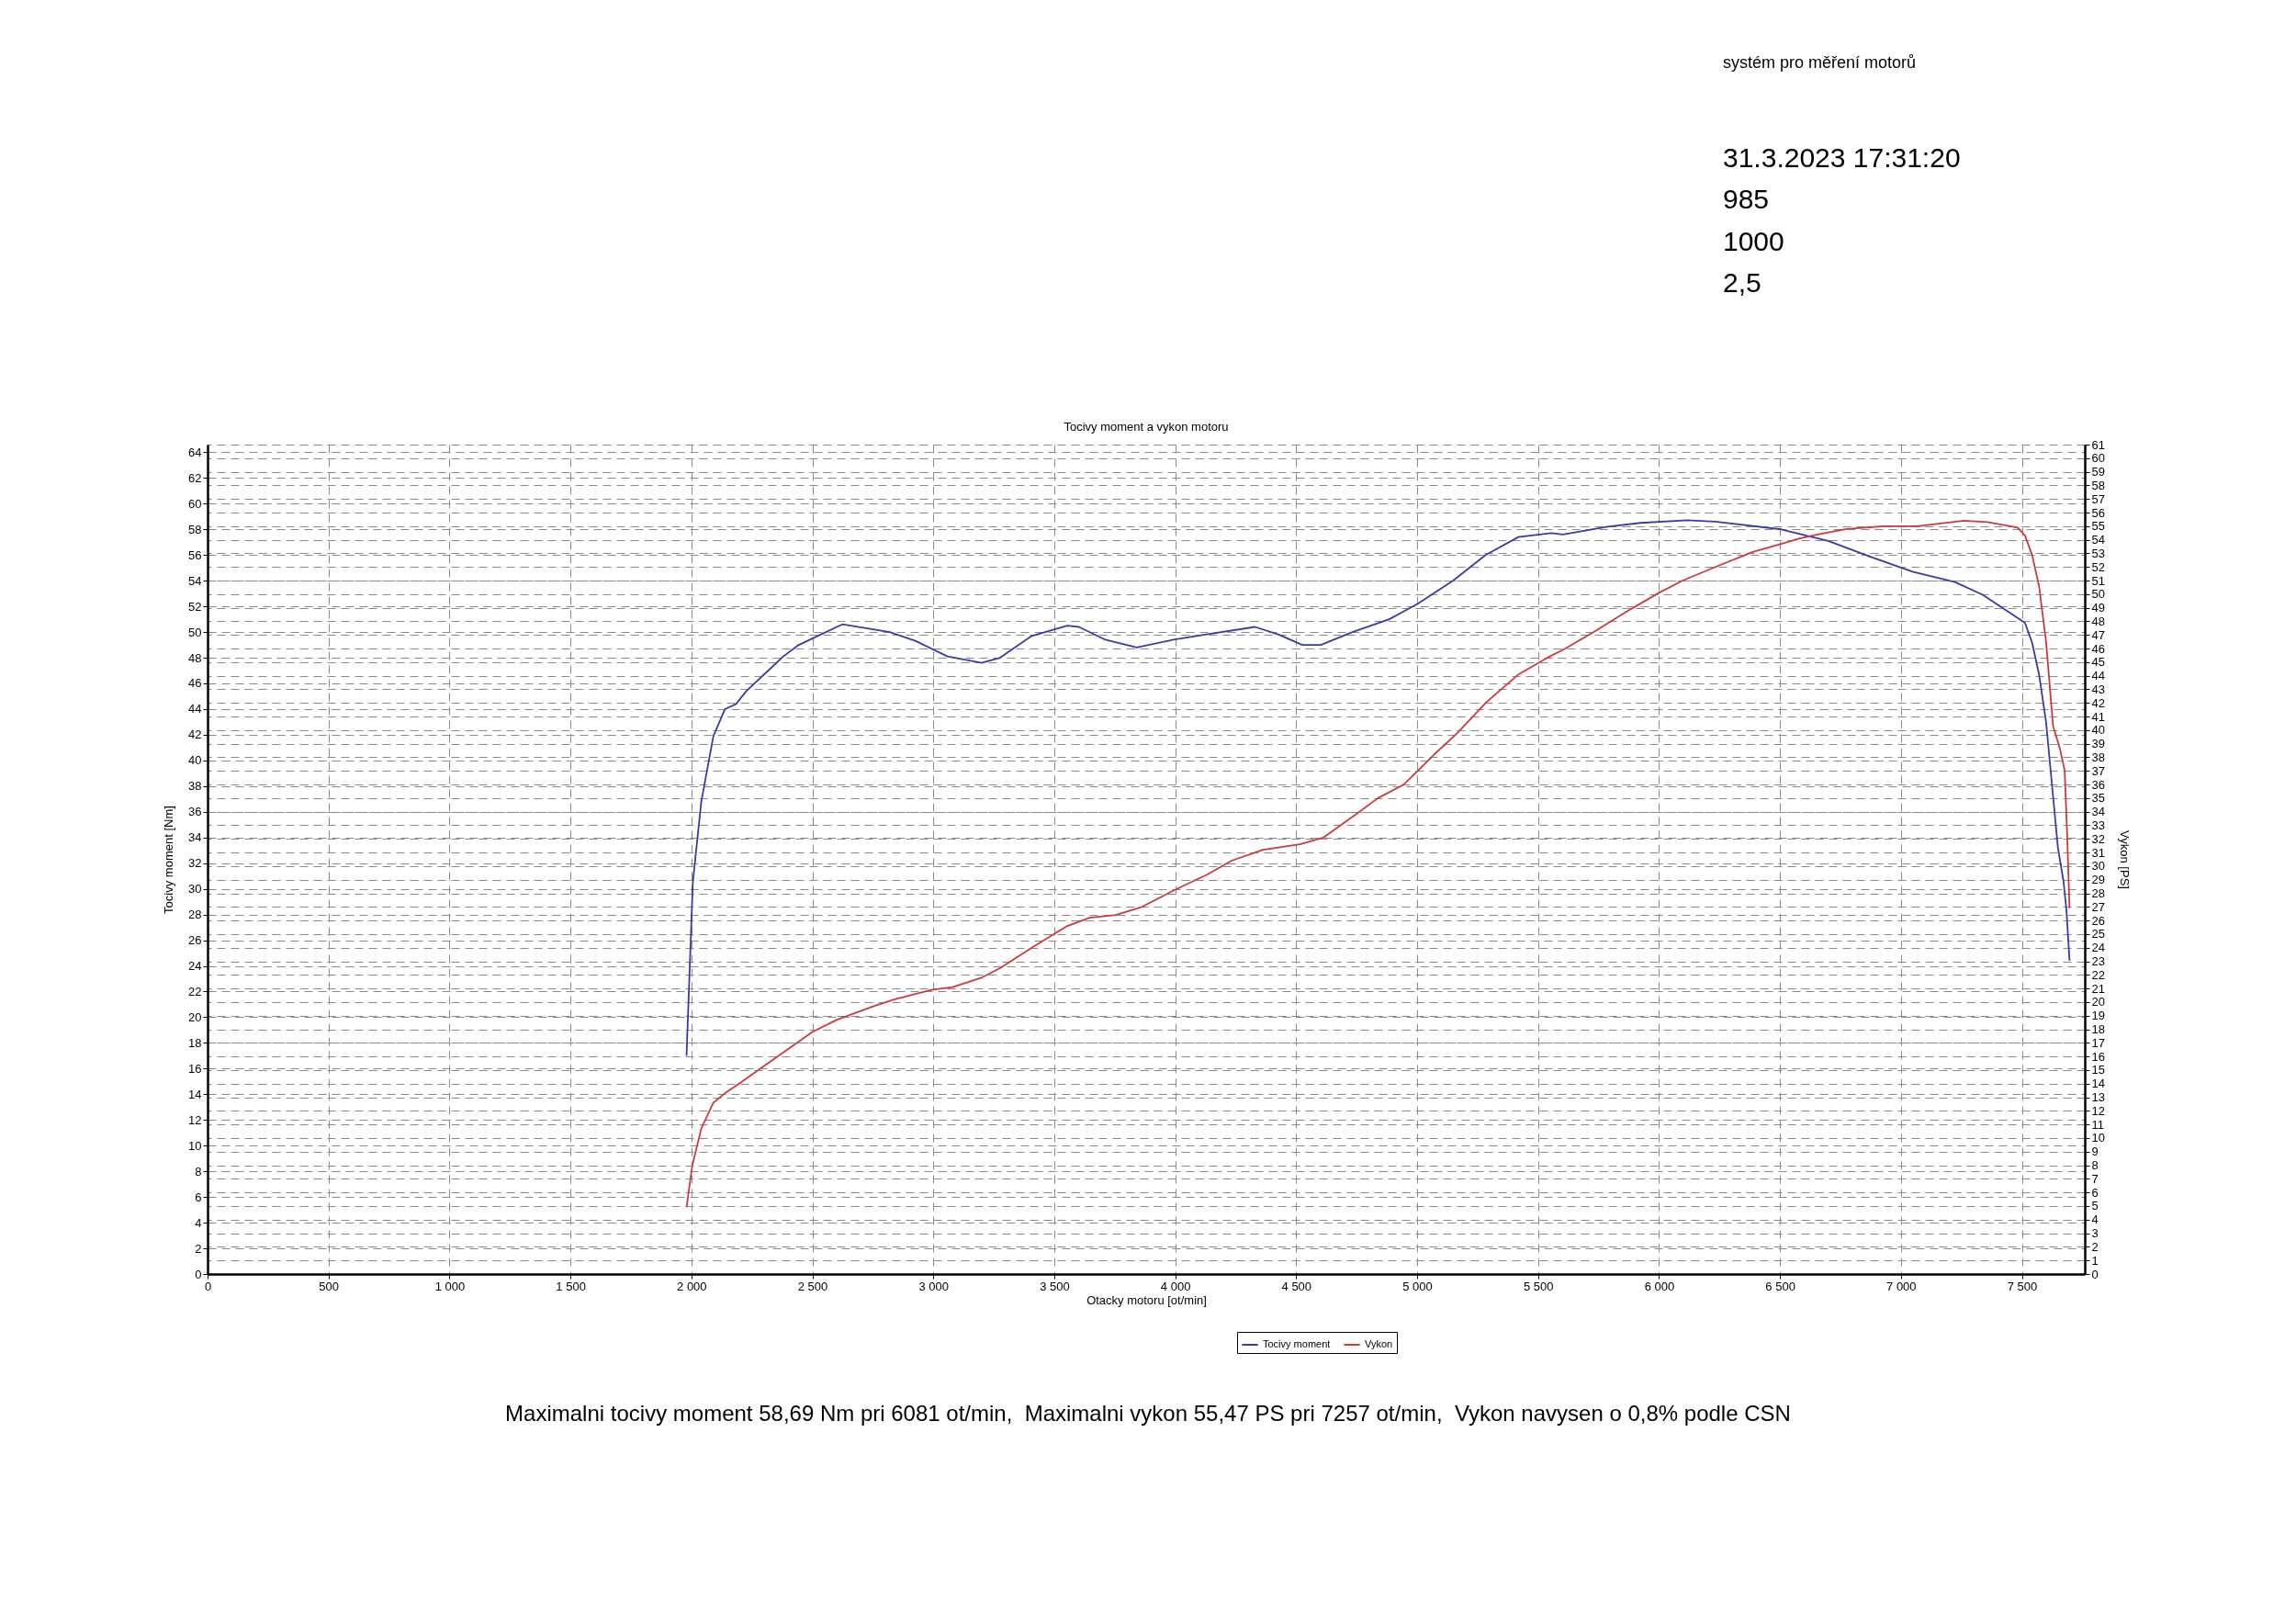  Describe the element at coordinates (2098, 662) in the screenshot. I see `y2-tick-label: 45` at that location.